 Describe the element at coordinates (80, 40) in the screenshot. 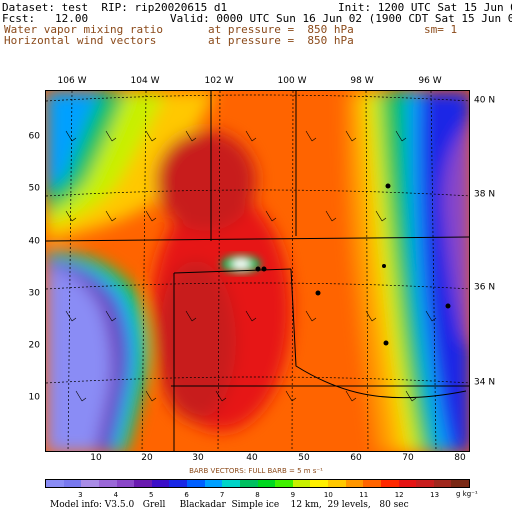

I see `field2-name: Horizontal wind vectors` at that location.